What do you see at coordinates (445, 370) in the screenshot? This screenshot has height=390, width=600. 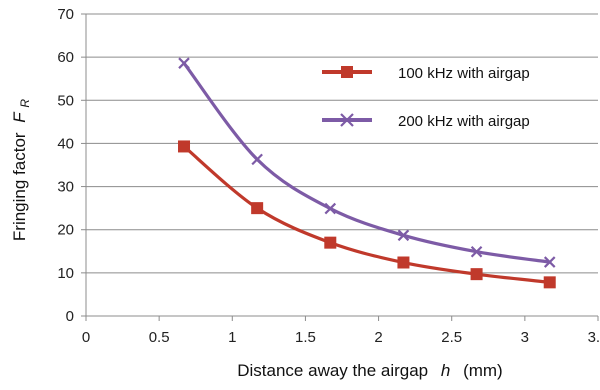 I see `x-axis-title-var: h` at bounding box center [445, 370].